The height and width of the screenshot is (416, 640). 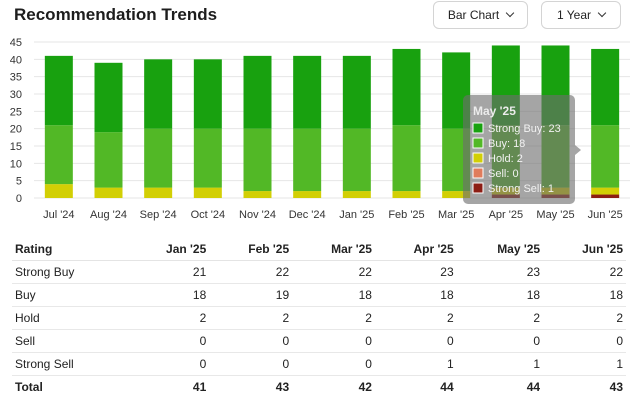 I want to click on tooltip-line: Strong Buy: 23, so click(x=524, y=129).